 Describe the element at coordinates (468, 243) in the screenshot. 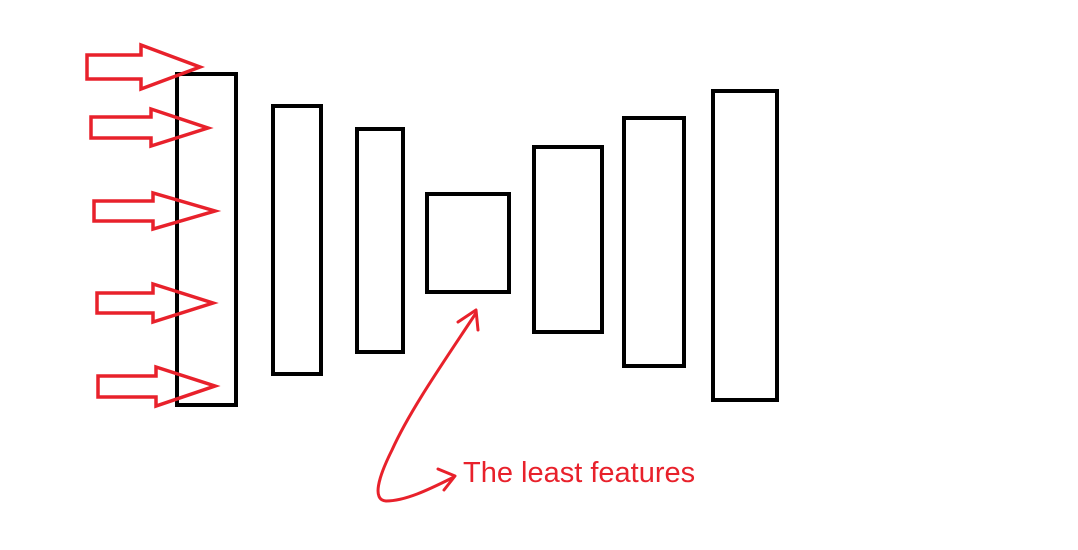

I see `layer-4-bottleneck` at that location.